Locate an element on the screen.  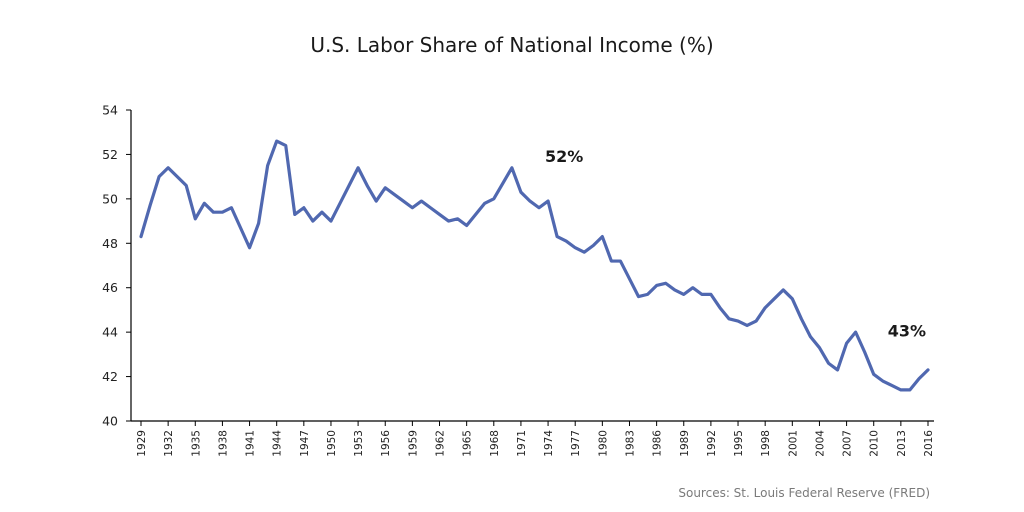
x-tick-label: 1986 is located at coordinates (658, 443).